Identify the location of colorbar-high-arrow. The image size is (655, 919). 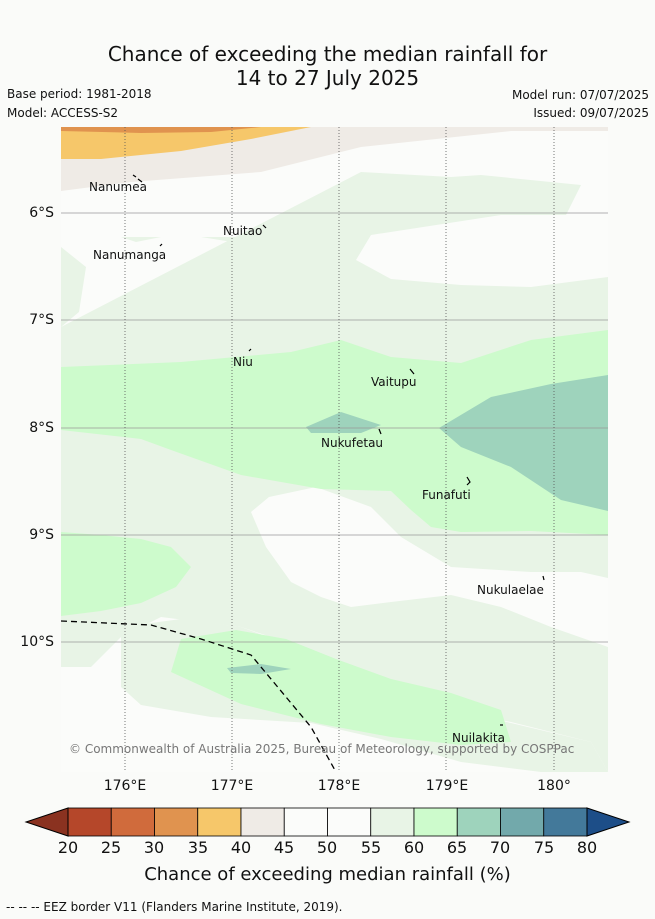
(608, 822).